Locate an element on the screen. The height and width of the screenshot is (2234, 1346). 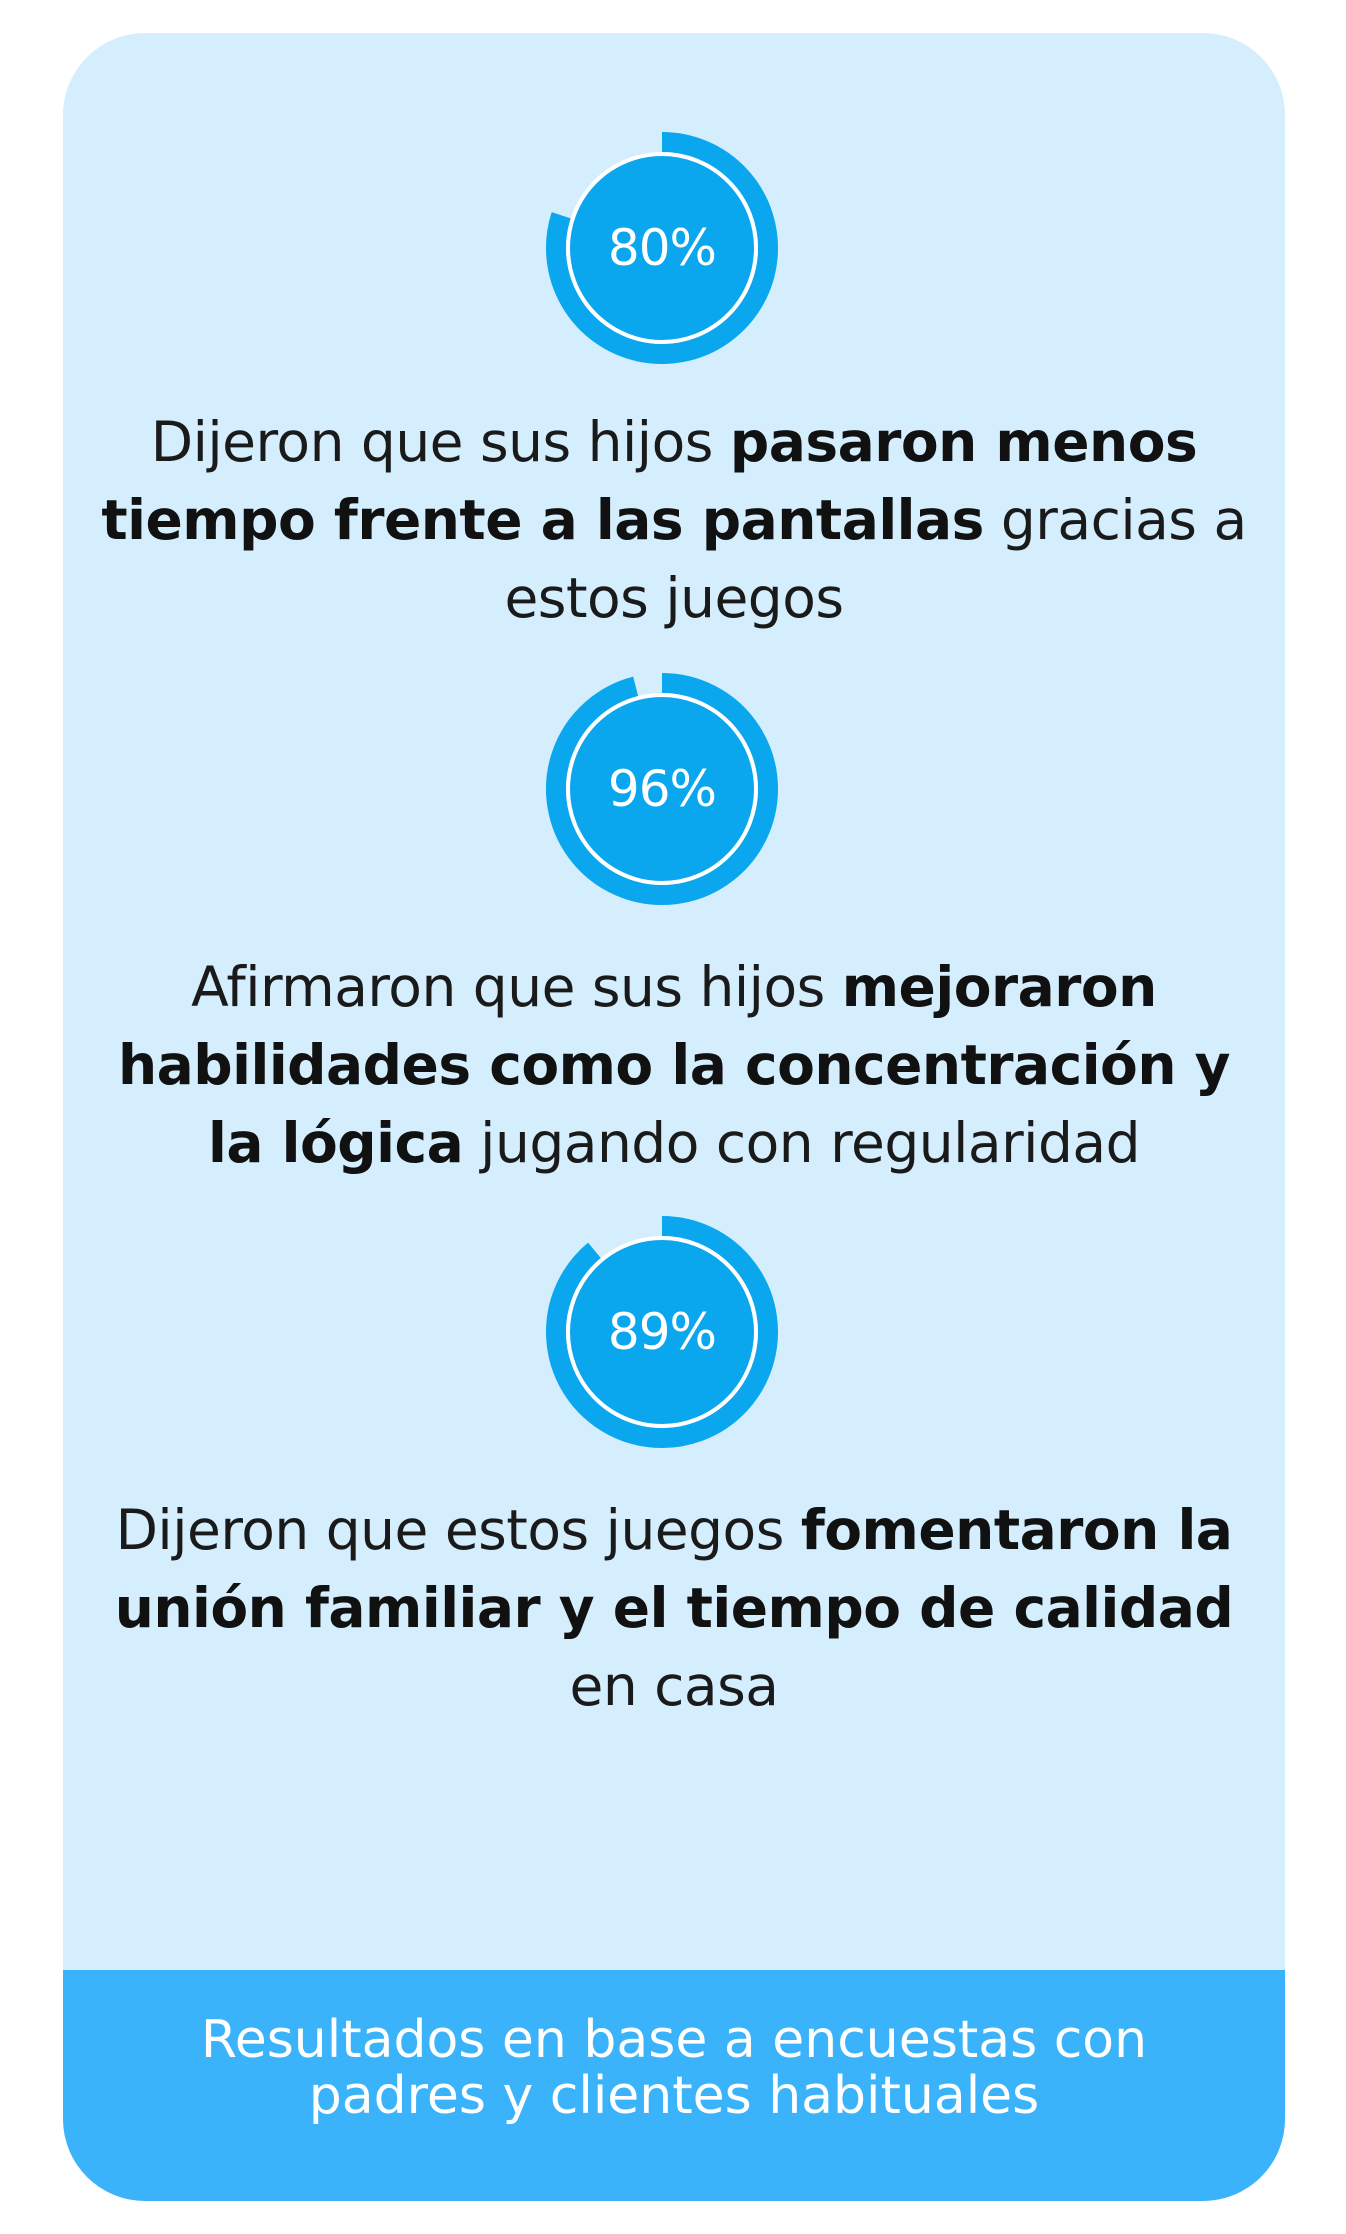
description-text-end: gracias a estos juegos is located at coordinates (875, 559).